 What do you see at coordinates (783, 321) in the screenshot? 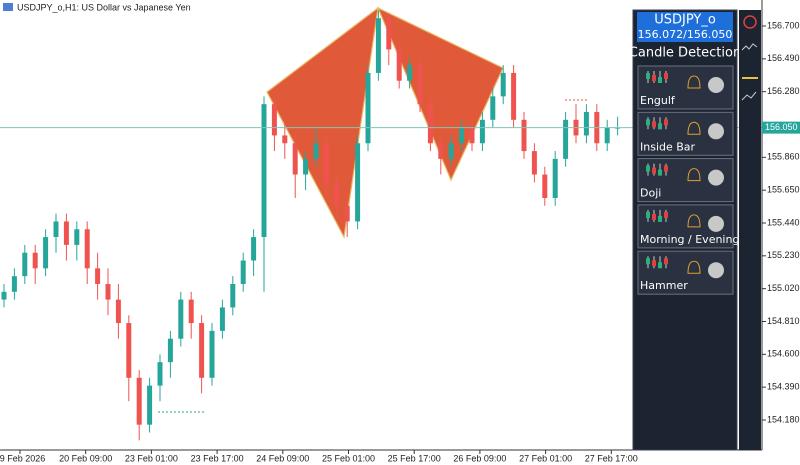
I see `price-tick-label: 154.810` at bounding box center [783, 321].